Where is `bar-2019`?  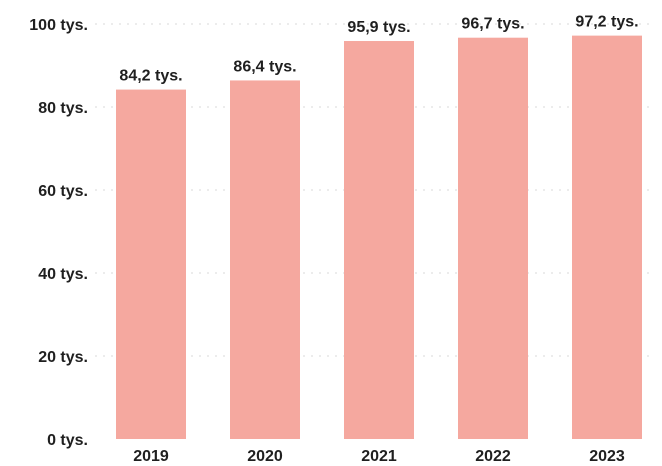
bar-2019 is located at coordinates (151, 264).